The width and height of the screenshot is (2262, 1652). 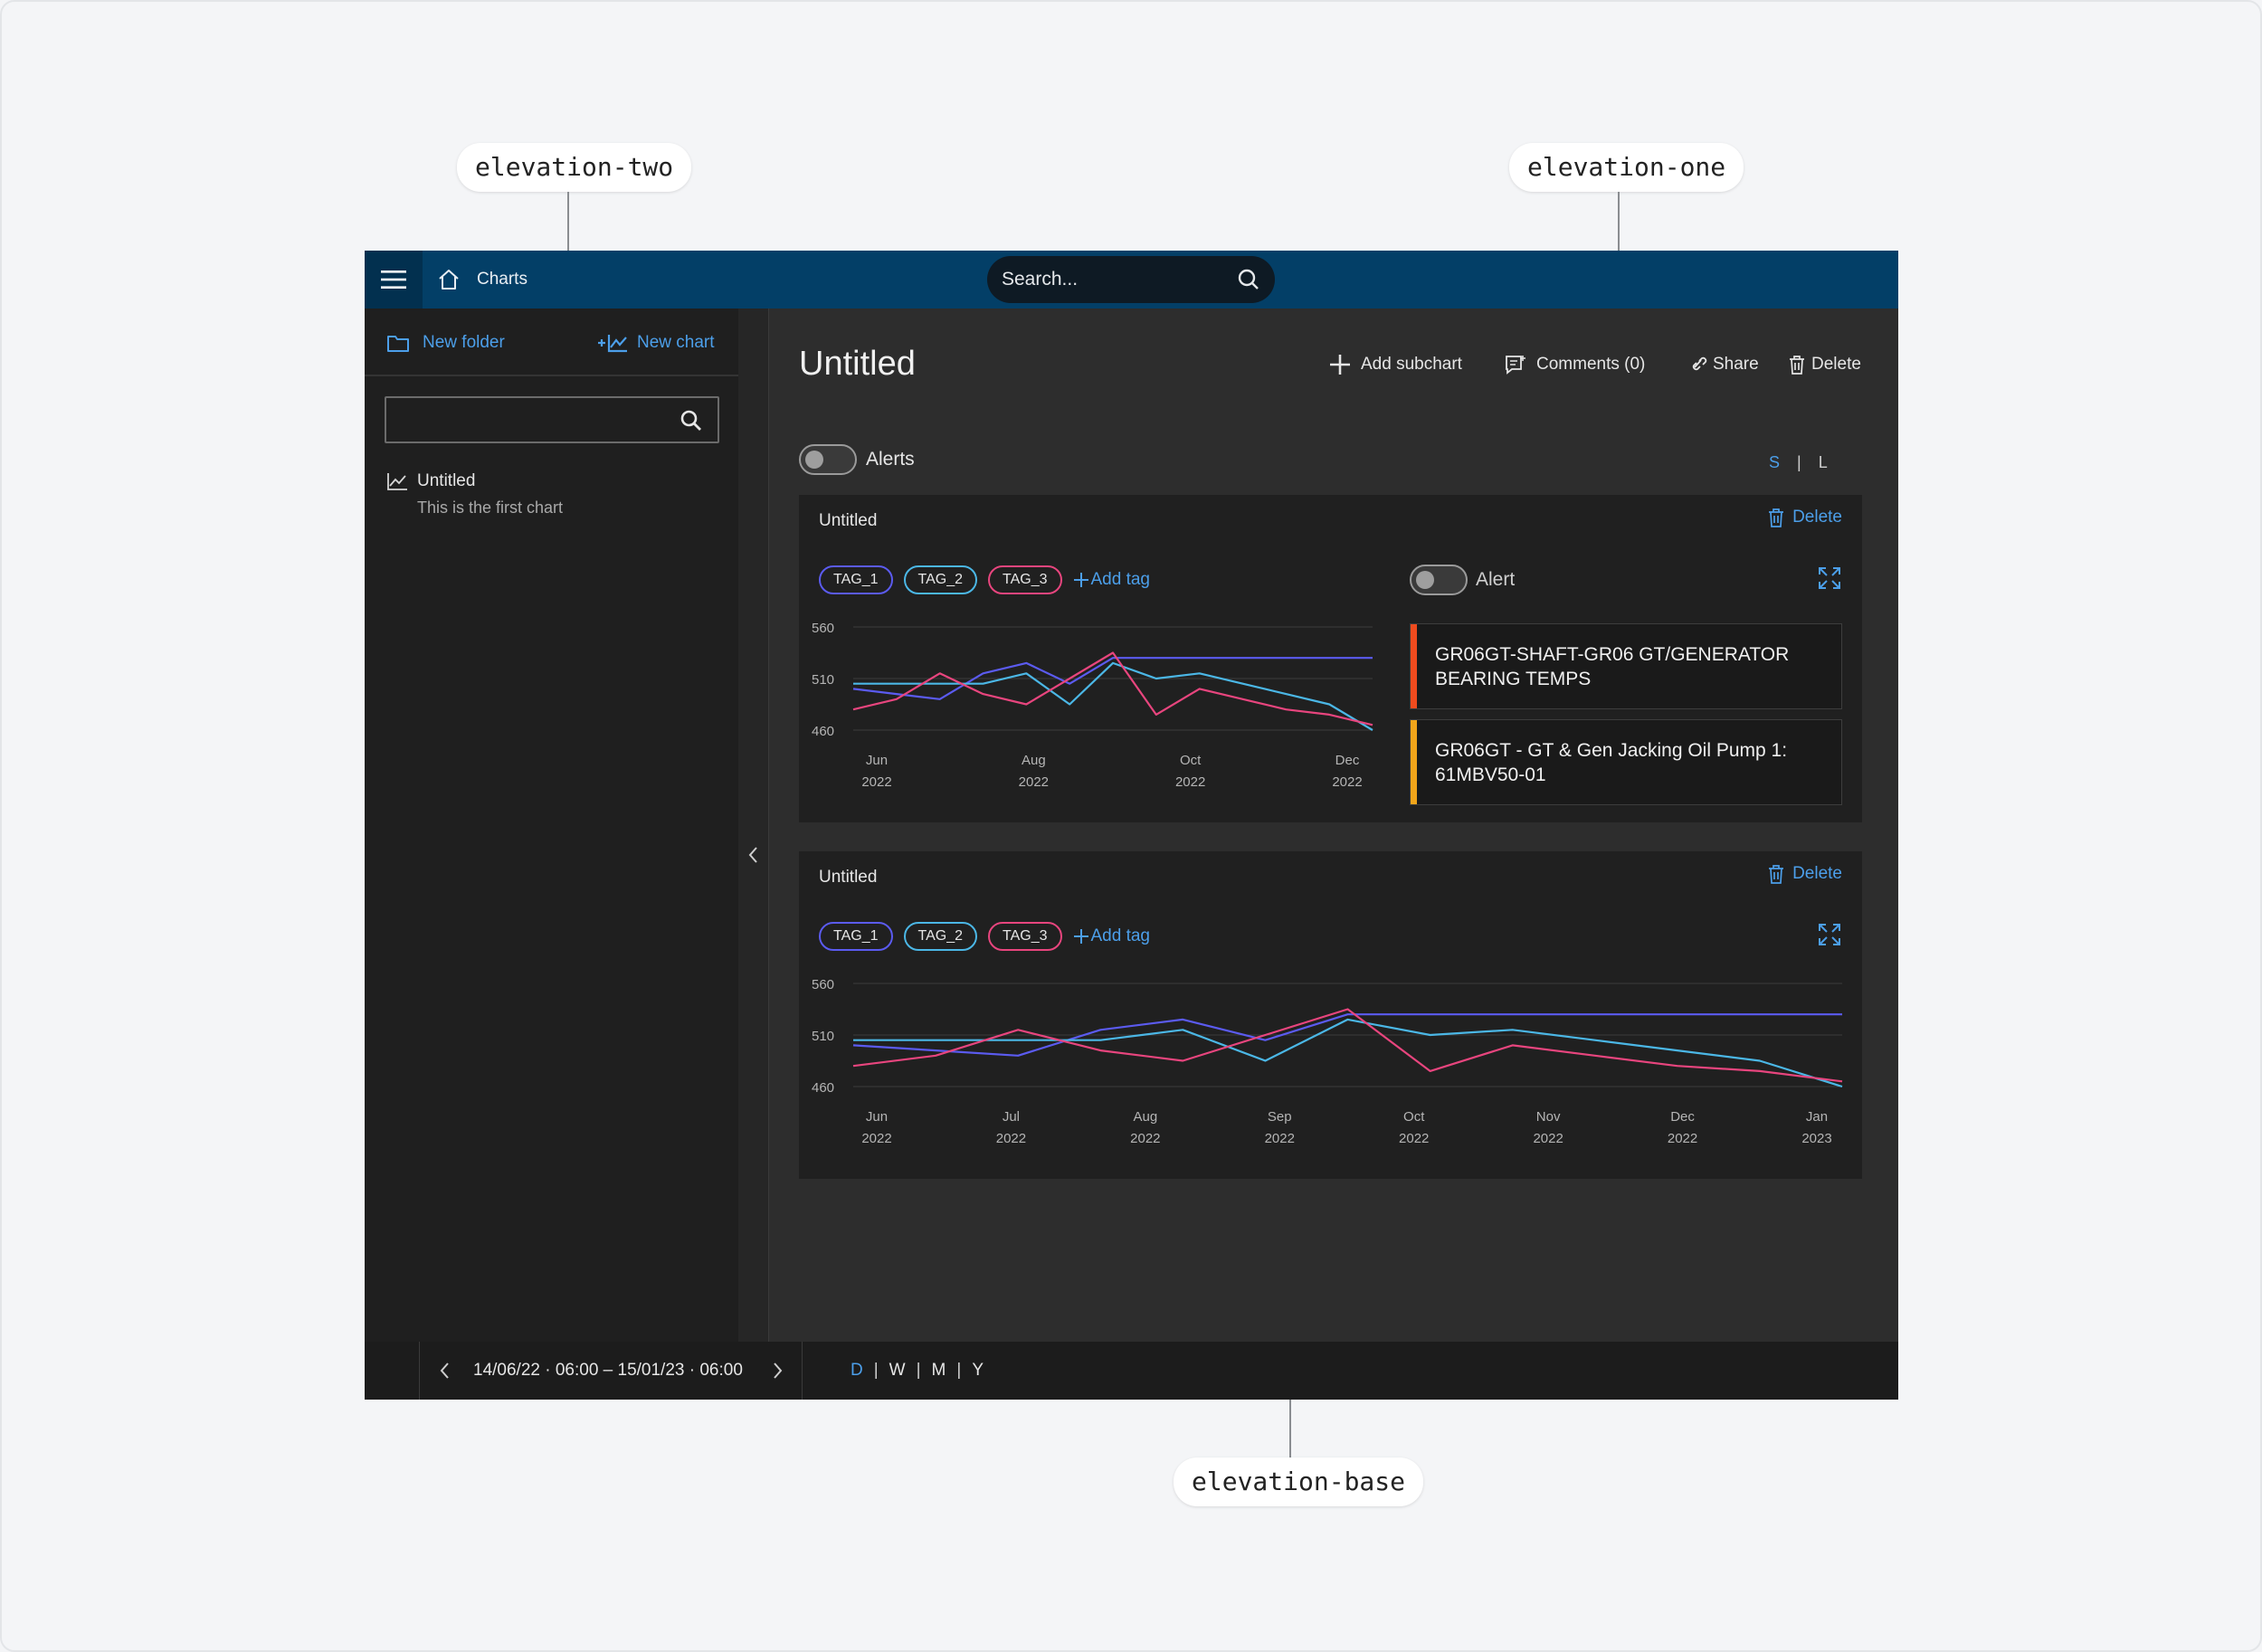 I want to click on card-delete-label: Delete, so click(x=1817, y=517).